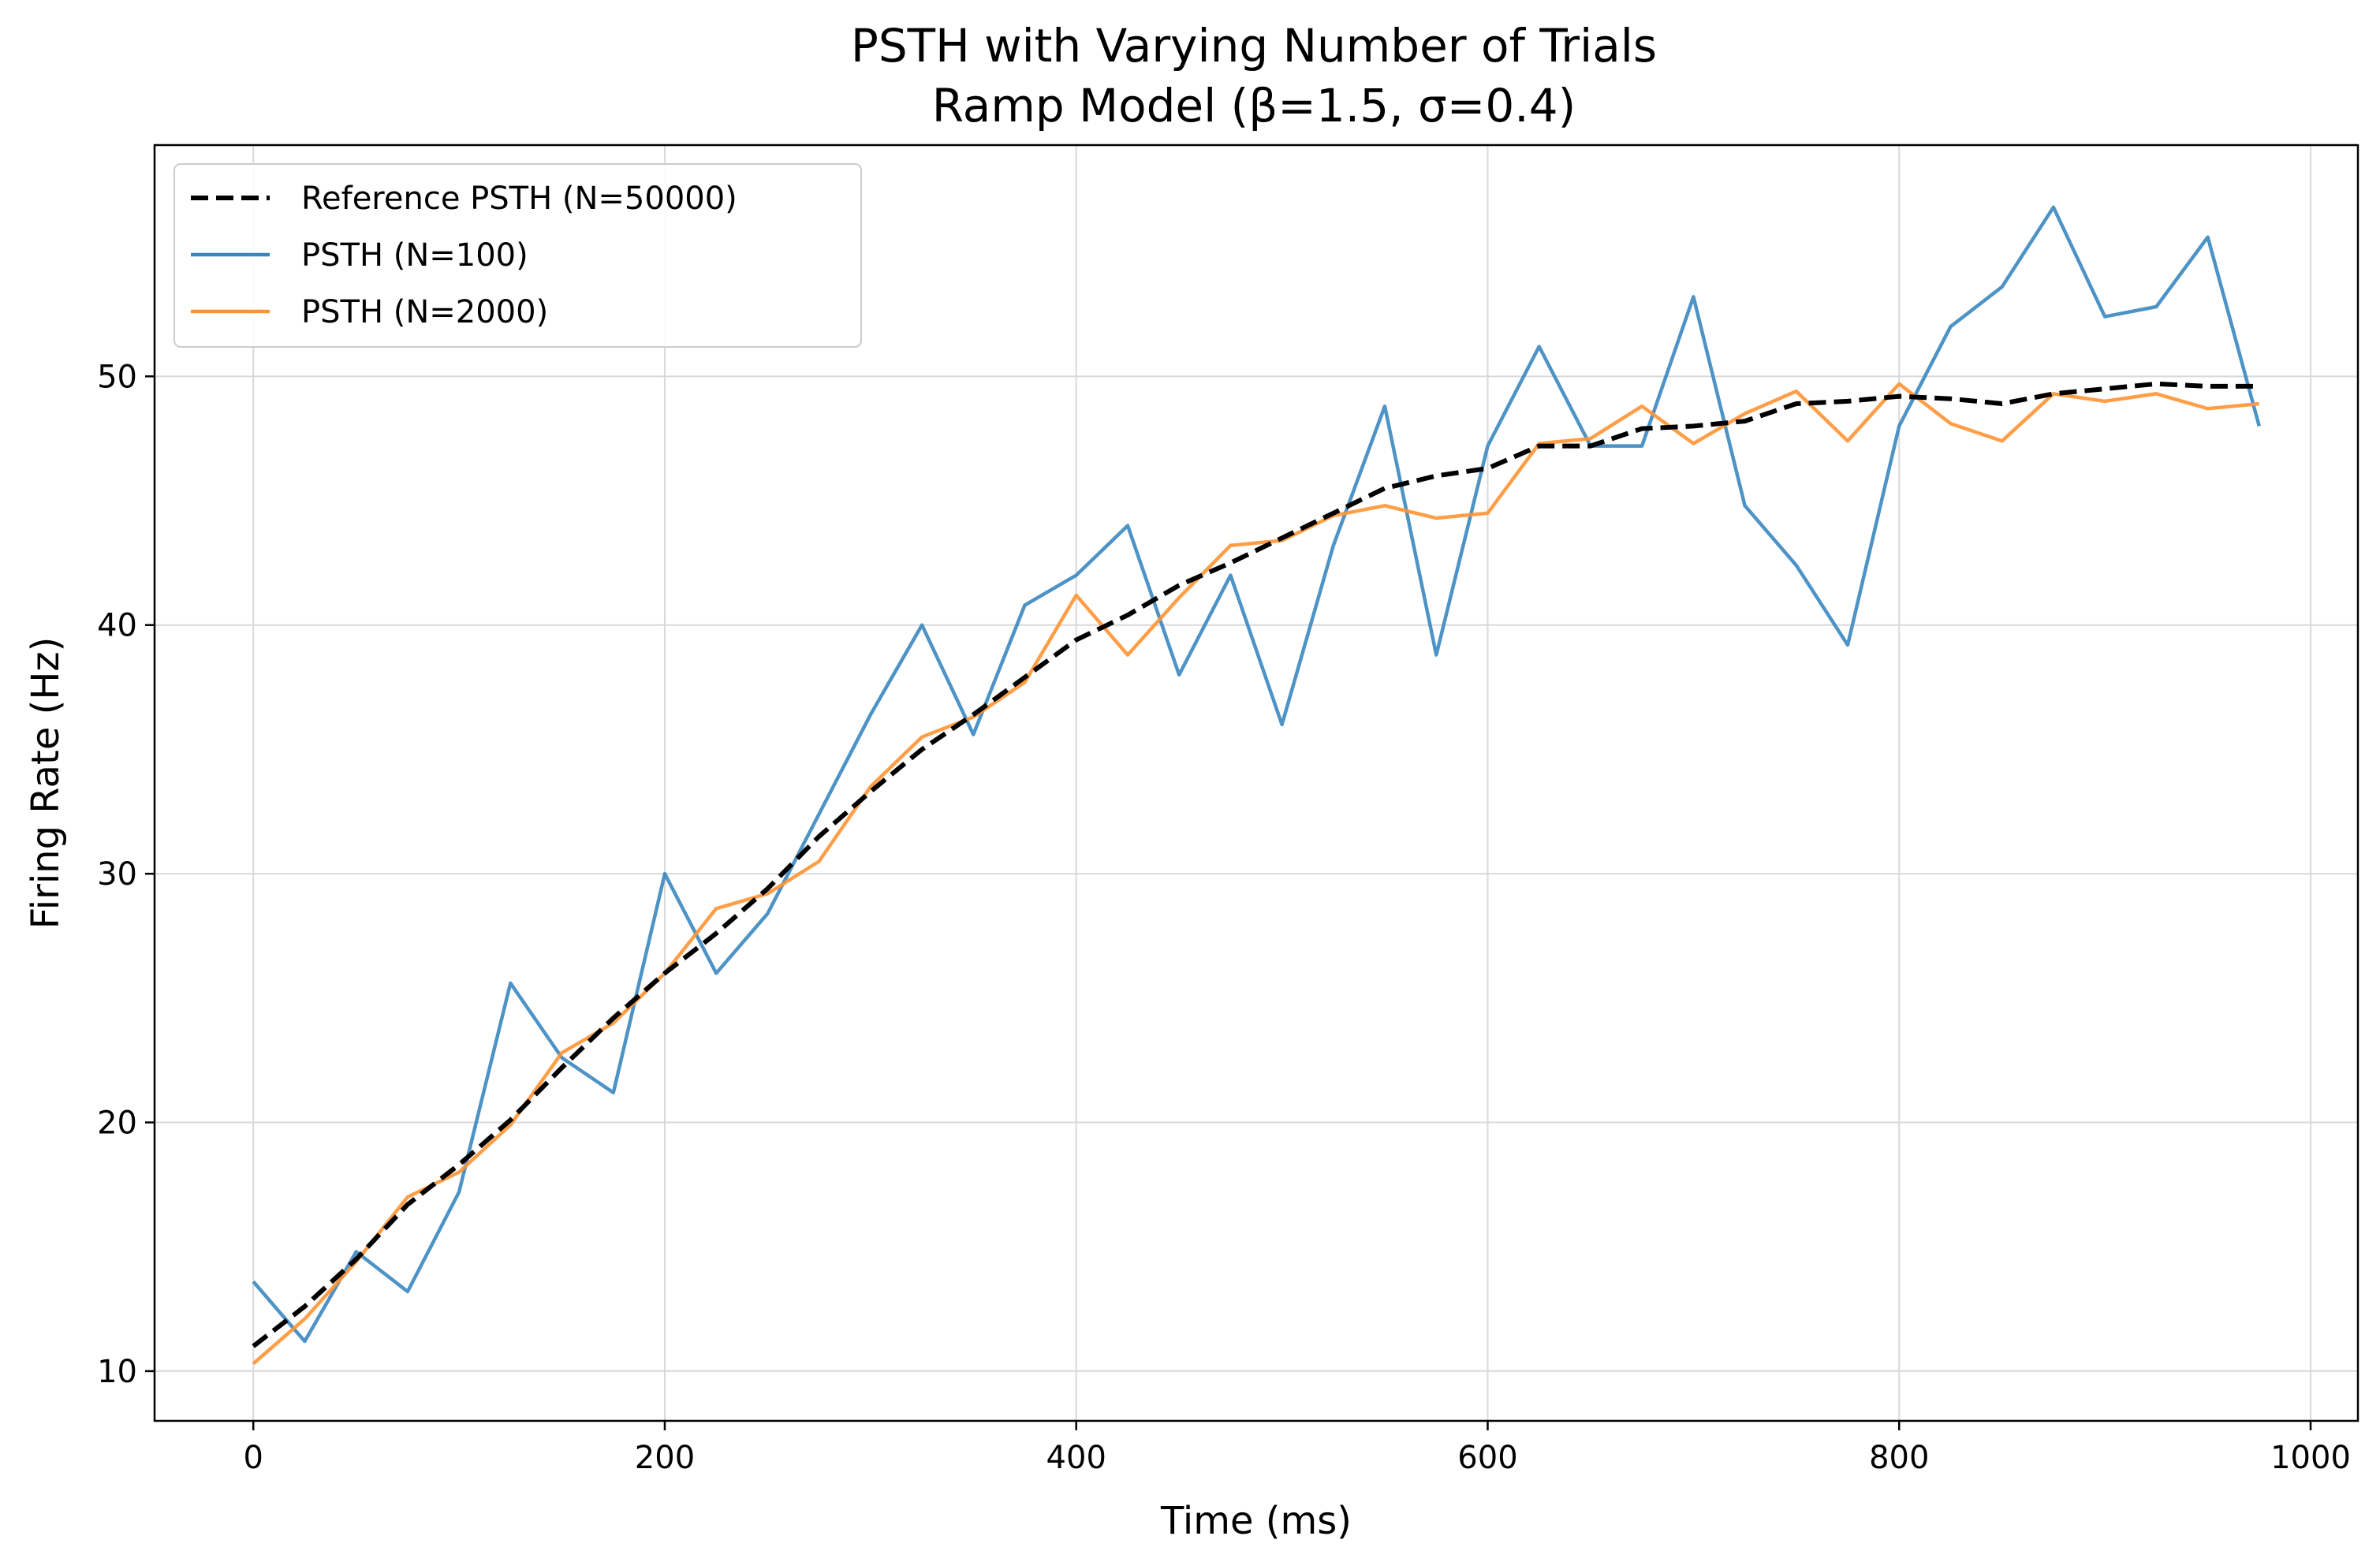  I want to click on y-tick-label: 30, so click(117, 875).